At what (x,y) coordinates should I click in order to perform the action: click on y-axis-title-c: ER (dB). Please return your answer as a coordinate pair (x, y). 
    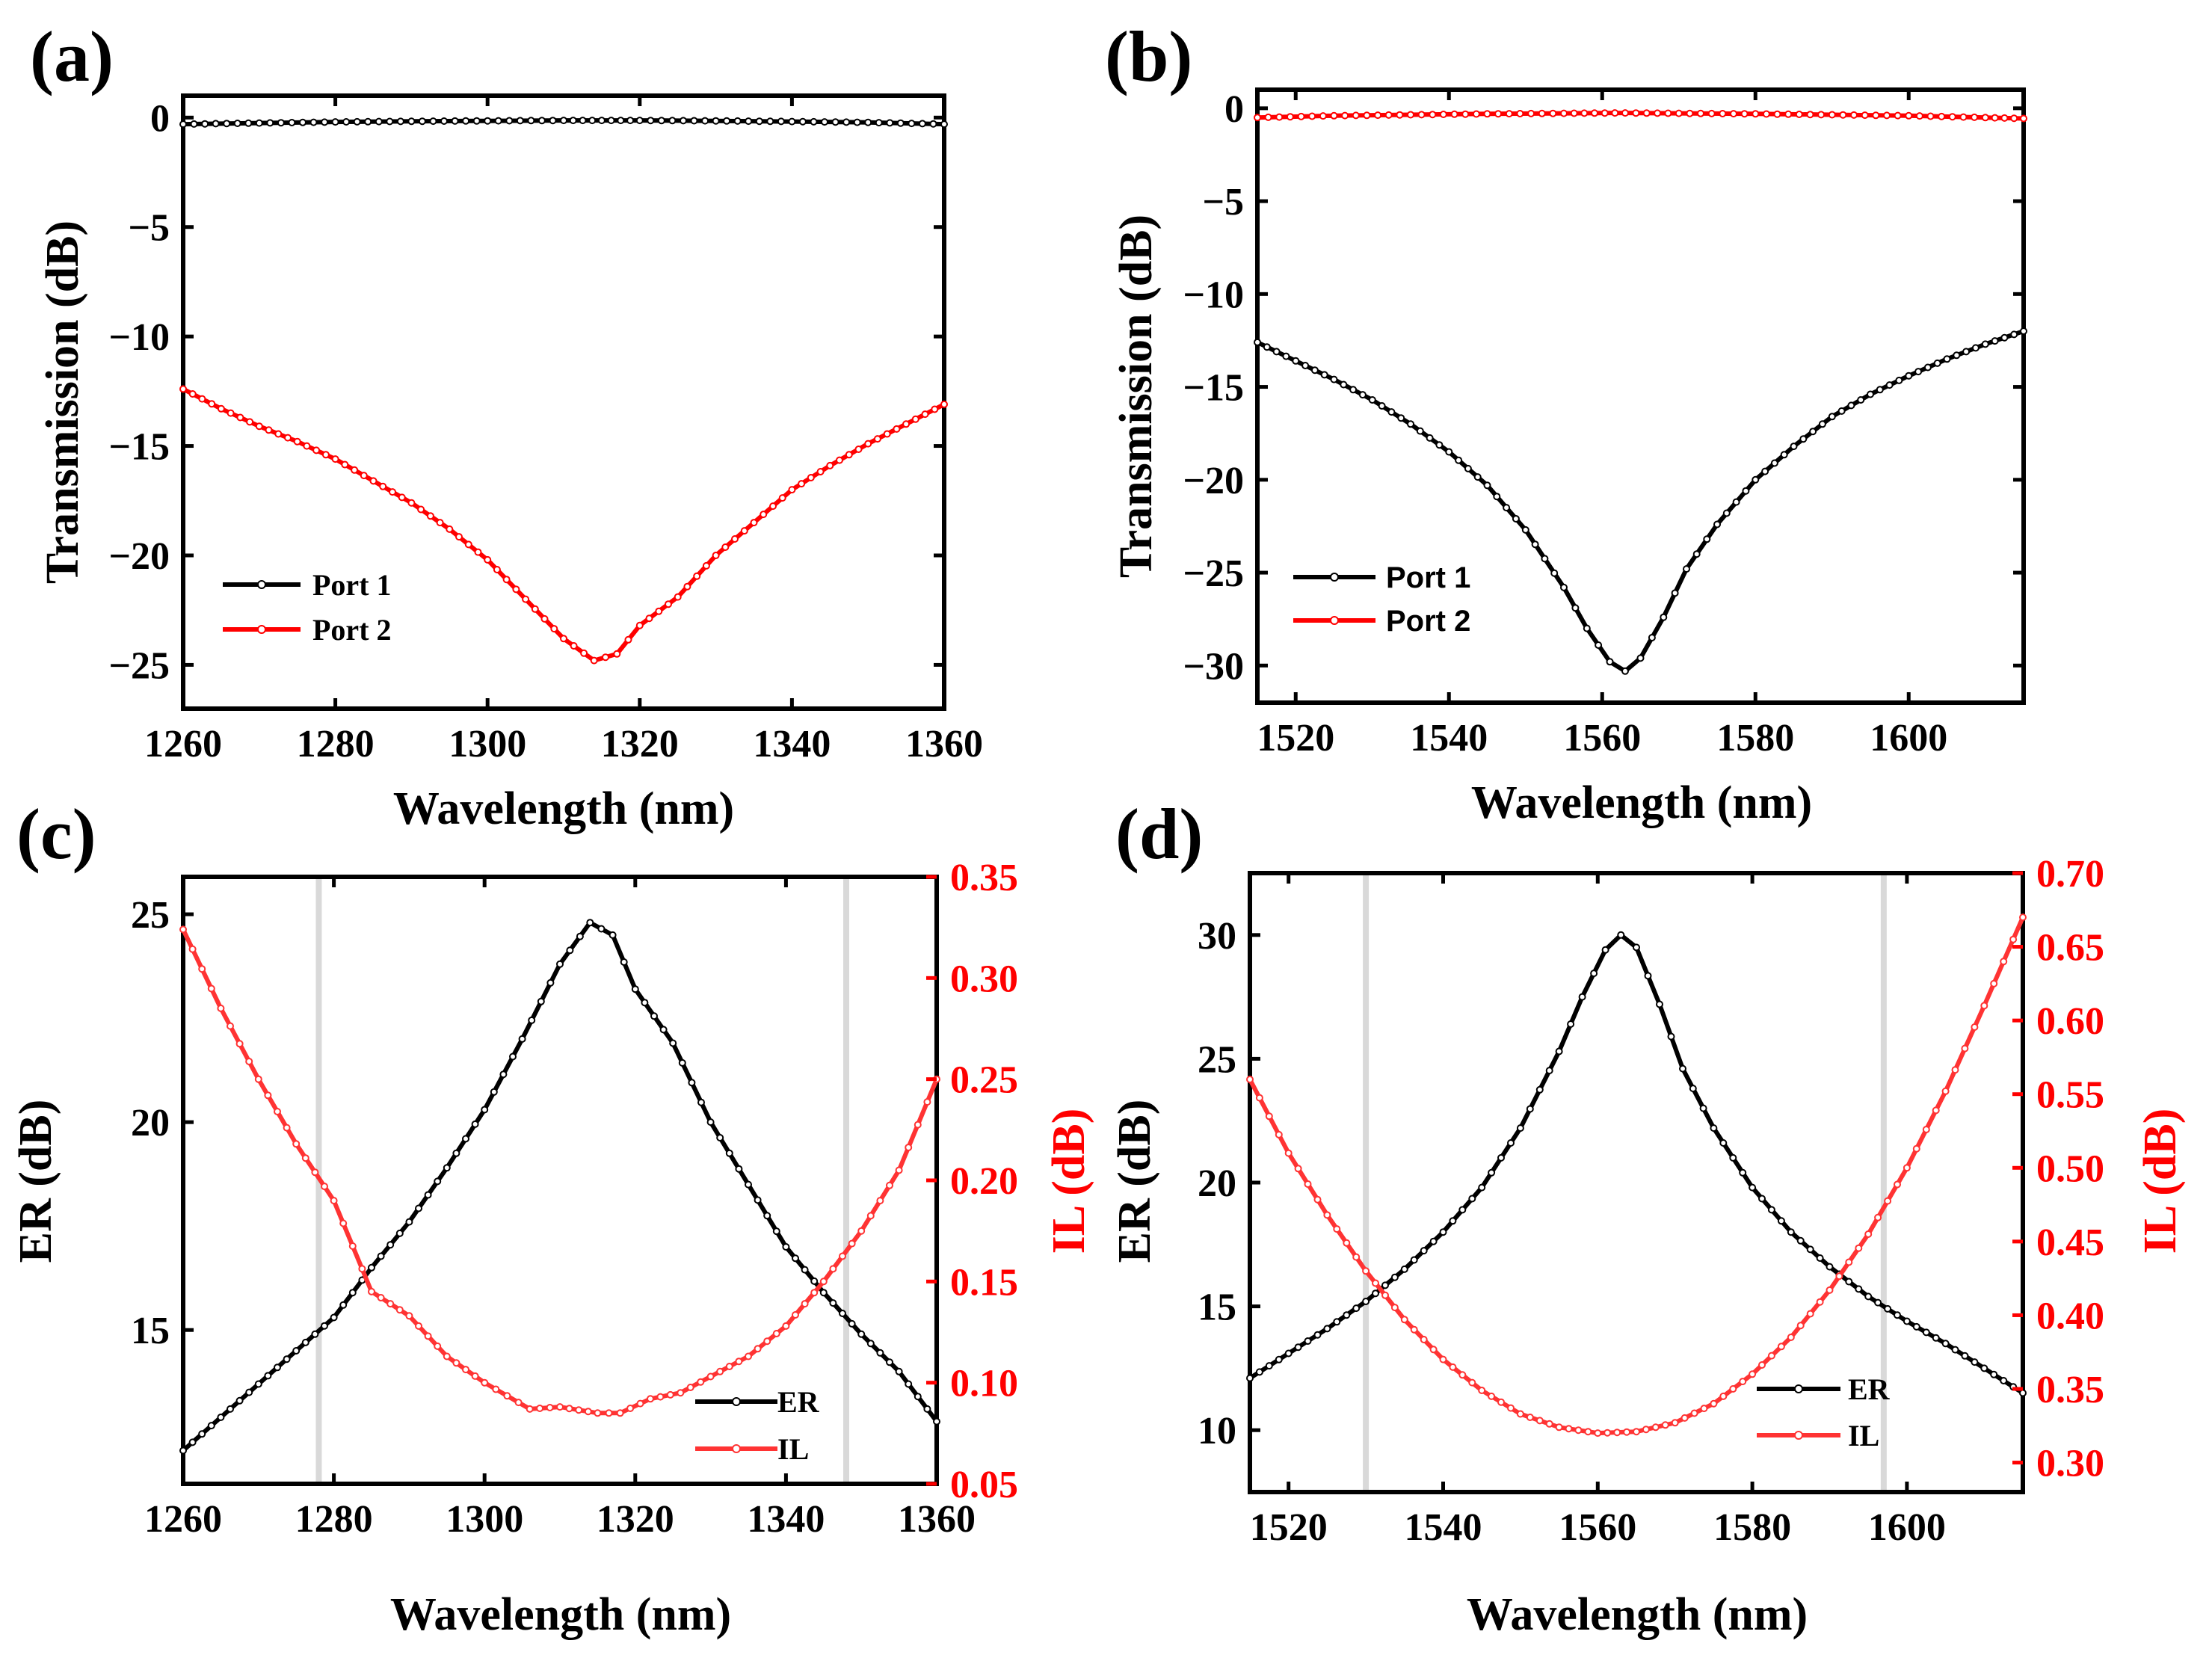
    Looking at the image, I should click on (35, 1181).